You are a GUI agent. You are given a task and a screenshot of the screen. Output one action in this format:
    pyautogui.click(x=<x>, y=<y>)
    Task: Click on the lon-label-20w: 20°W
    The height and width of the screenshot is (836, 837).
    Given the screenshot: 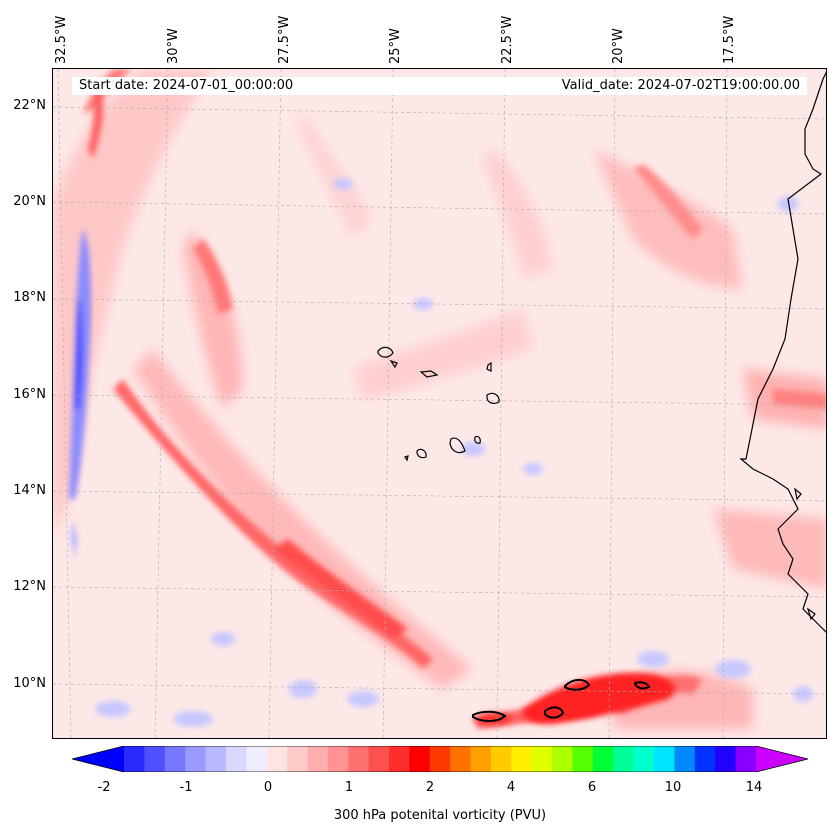 What is the action you would take?
    pyautogui.click(x=618, y=46)
    